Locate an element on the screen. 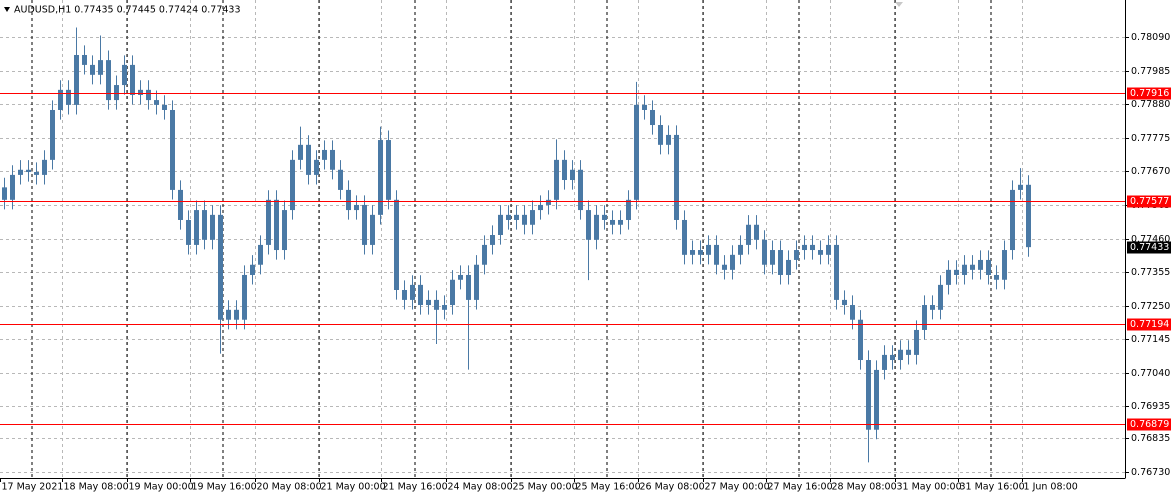 This screenshot has height=501, width=1173. level-label: 0.77916 is located at coordinates (1149, 93).